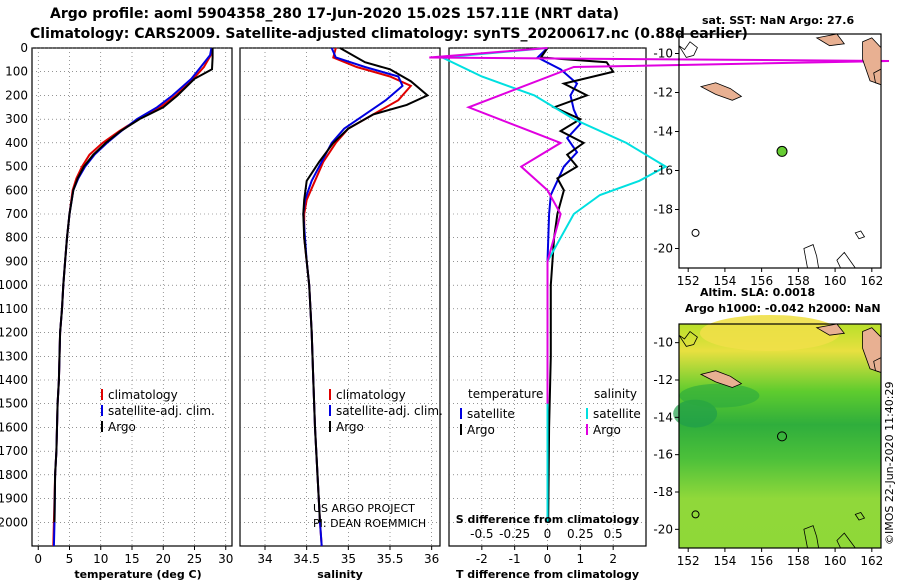  What do you see at coordinates (663, 529) in the screenshot?
I see `map-y-tick-label-map-sla: -20` at bounding box center [663, 529].